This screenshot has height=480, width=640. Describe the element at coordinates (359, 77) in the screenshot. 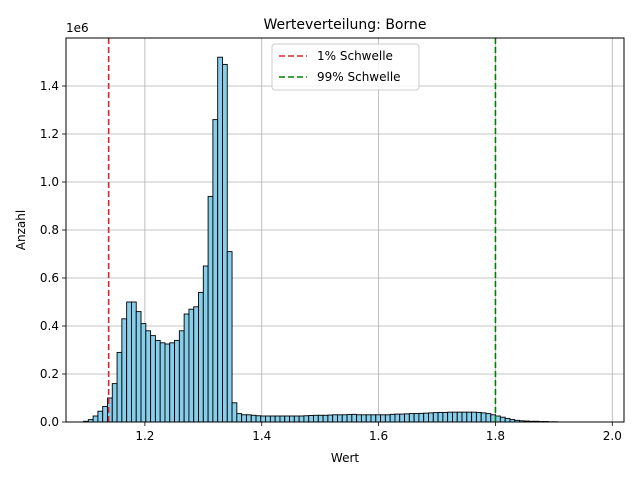

I see `legend-label-99pct: 99% Schwelle` at that location.